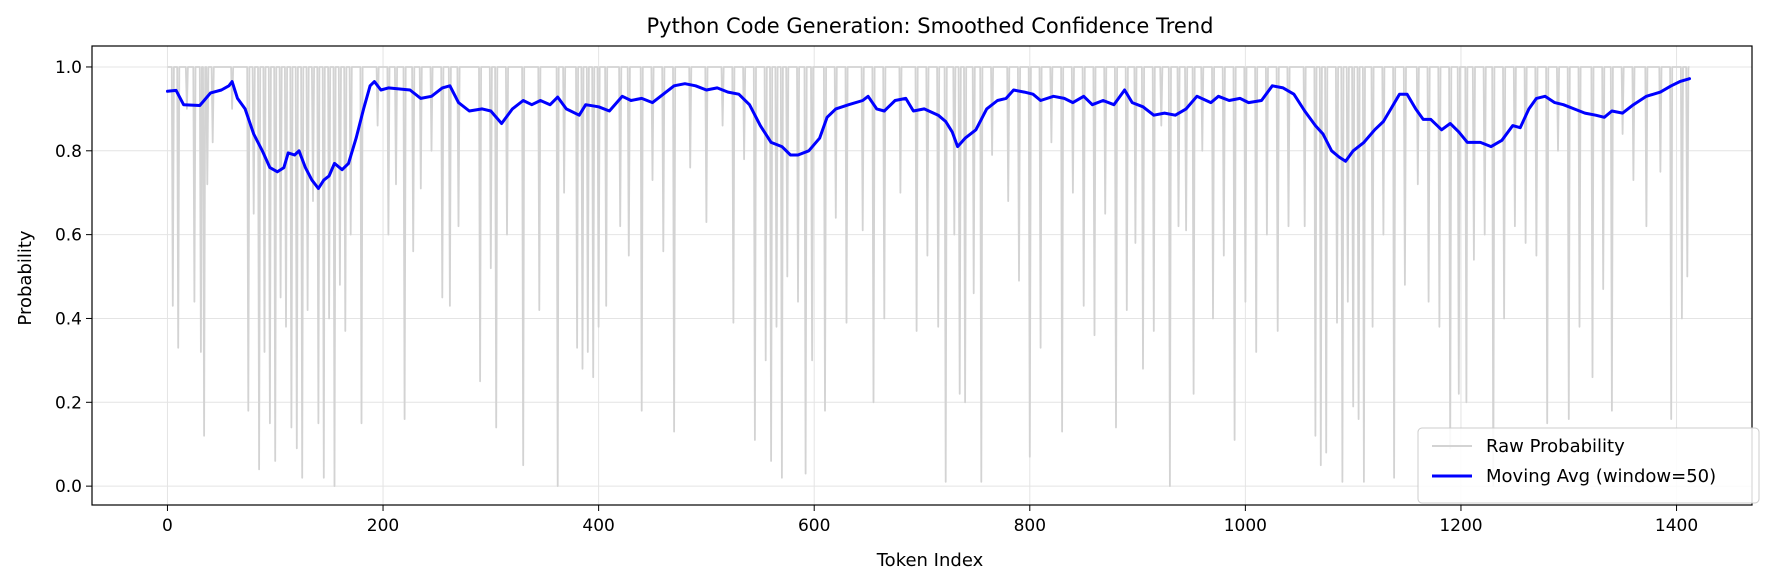 The image size is (1785, 584). Describe the element at coordinates (598, 526) in the screenshot. I see `x-tick-label-2: 400` at that location.